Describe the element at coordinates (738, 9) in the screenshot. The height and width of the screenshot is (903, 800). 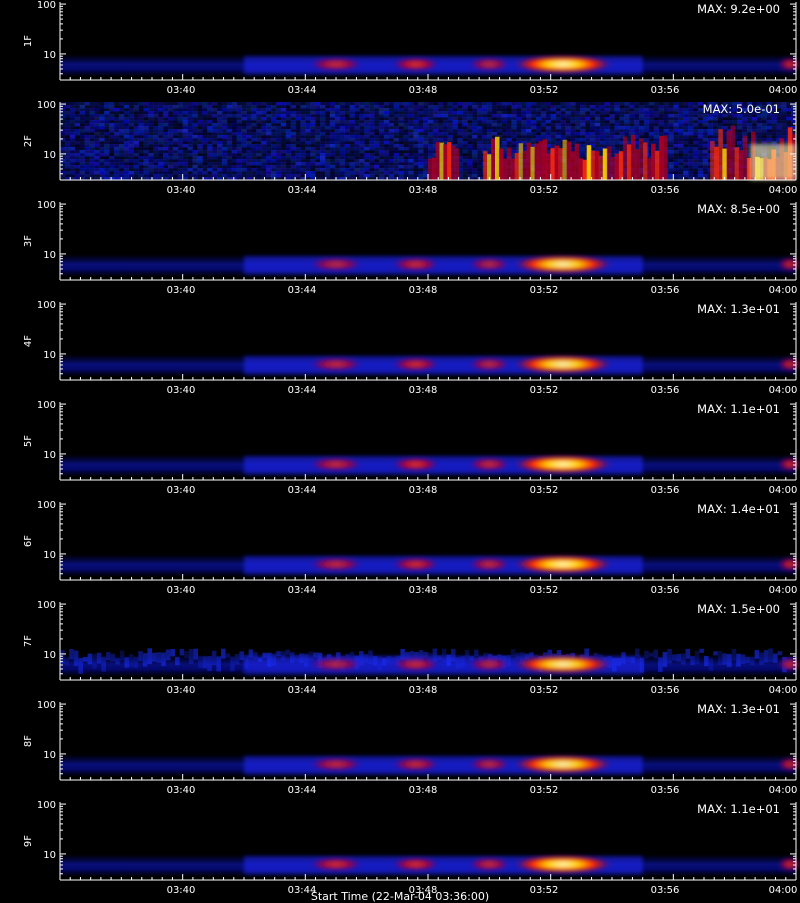
I see `max-label: MAX: 9.2e+00` at that location.